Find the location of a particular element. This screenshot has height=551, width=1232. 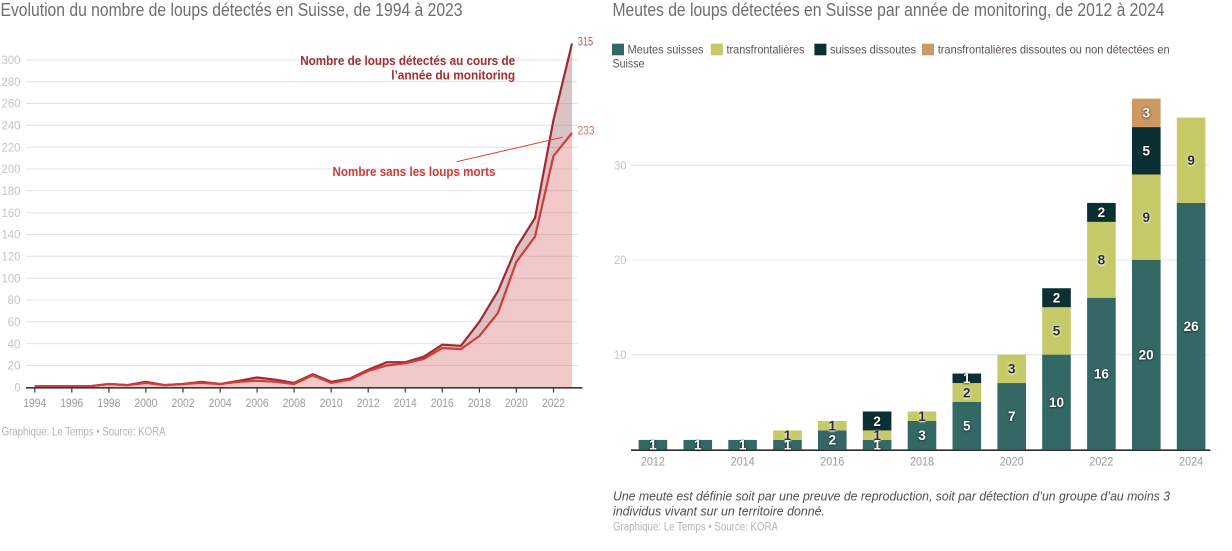

svg-text: 26 is located at coordinates (1192, 326).